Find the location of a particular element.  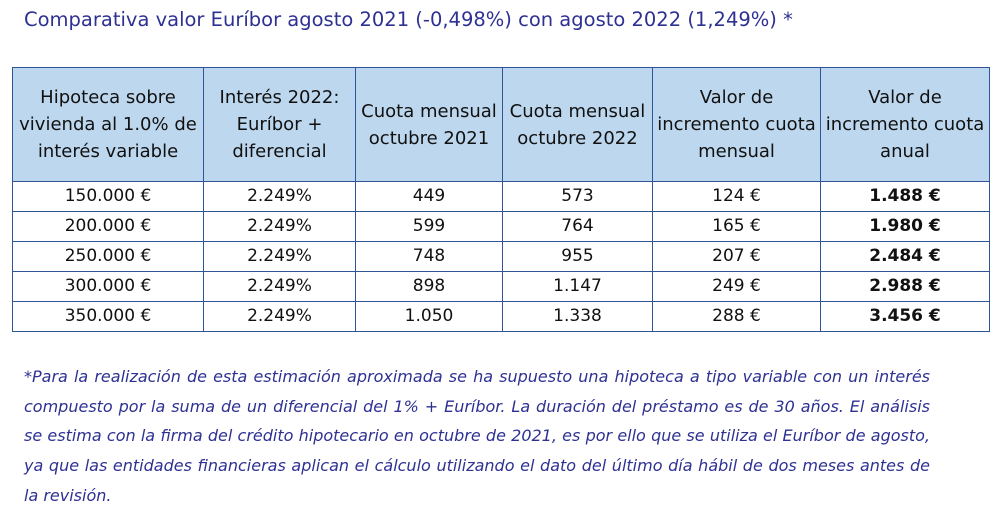

header-incremento-mensual: Valor de incremento cuota mensual is located at coordinates (736, 124).